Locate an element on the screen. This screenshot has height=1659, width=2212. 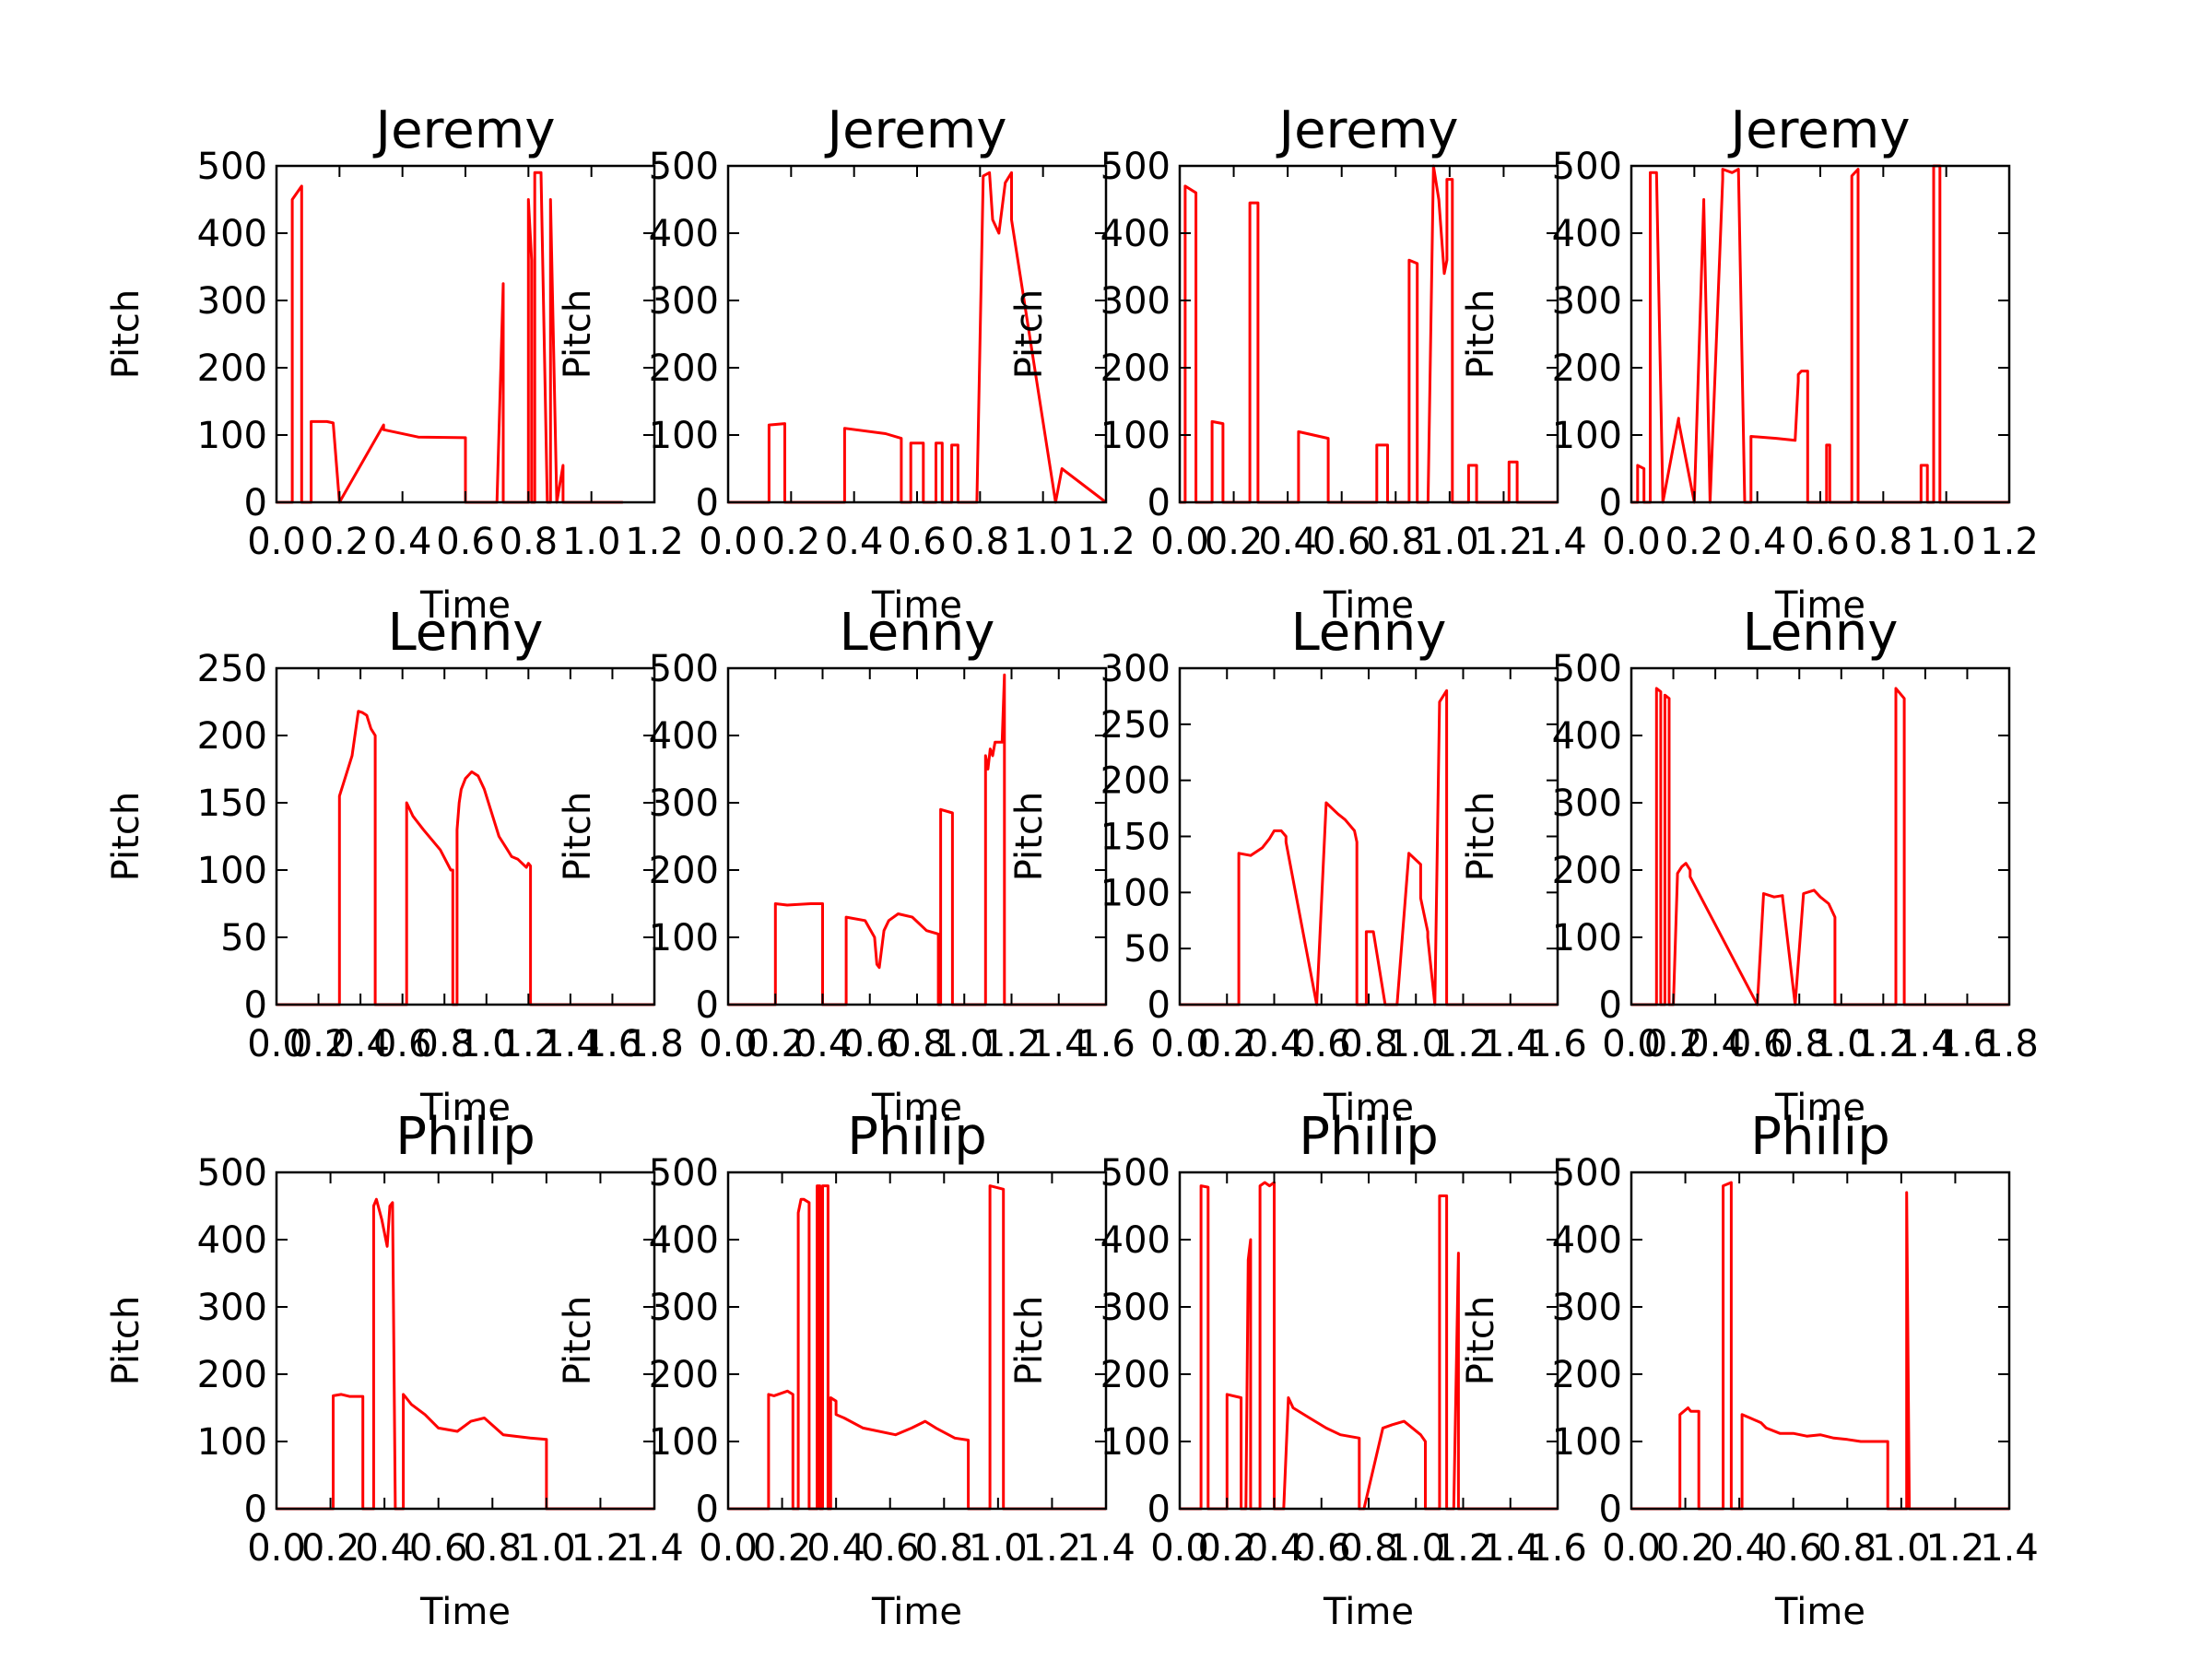
x-tick-label: 1.4 is located at coordinates (1510, 1044).